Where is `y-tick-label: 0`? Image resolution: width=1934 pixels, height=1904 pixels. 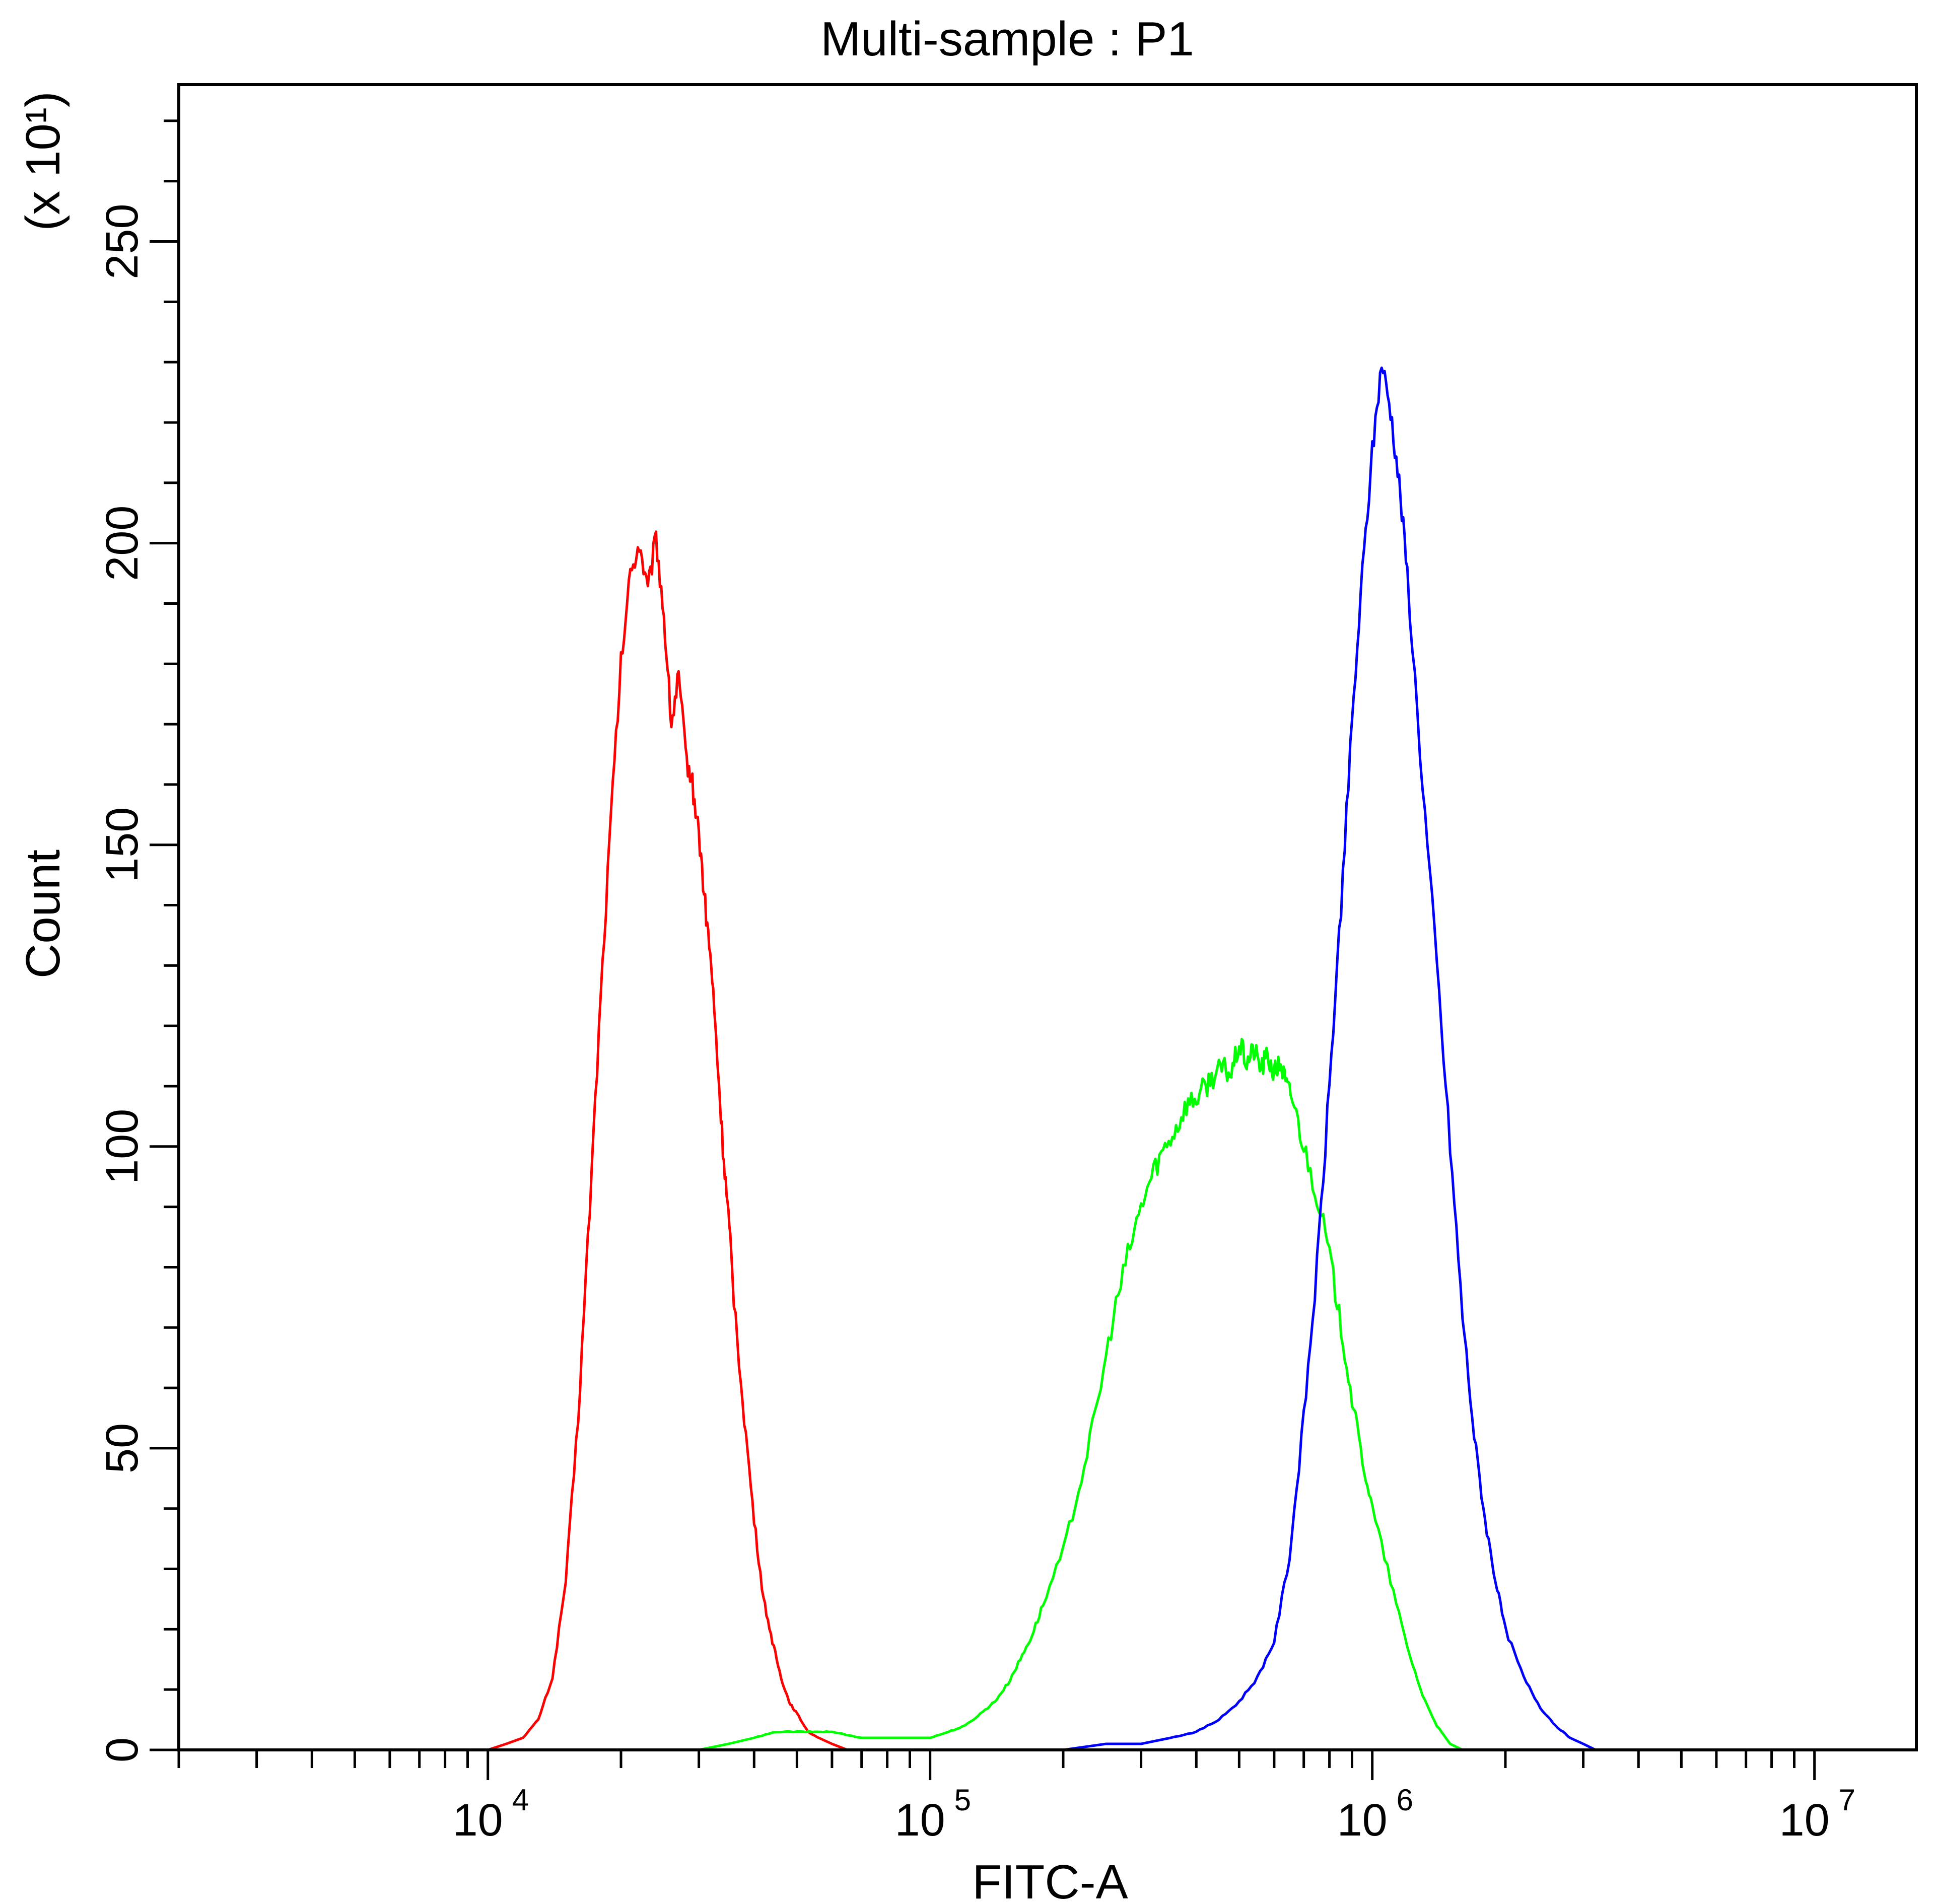 y-tick-label: 0 is located at coordinates (123, 1750).